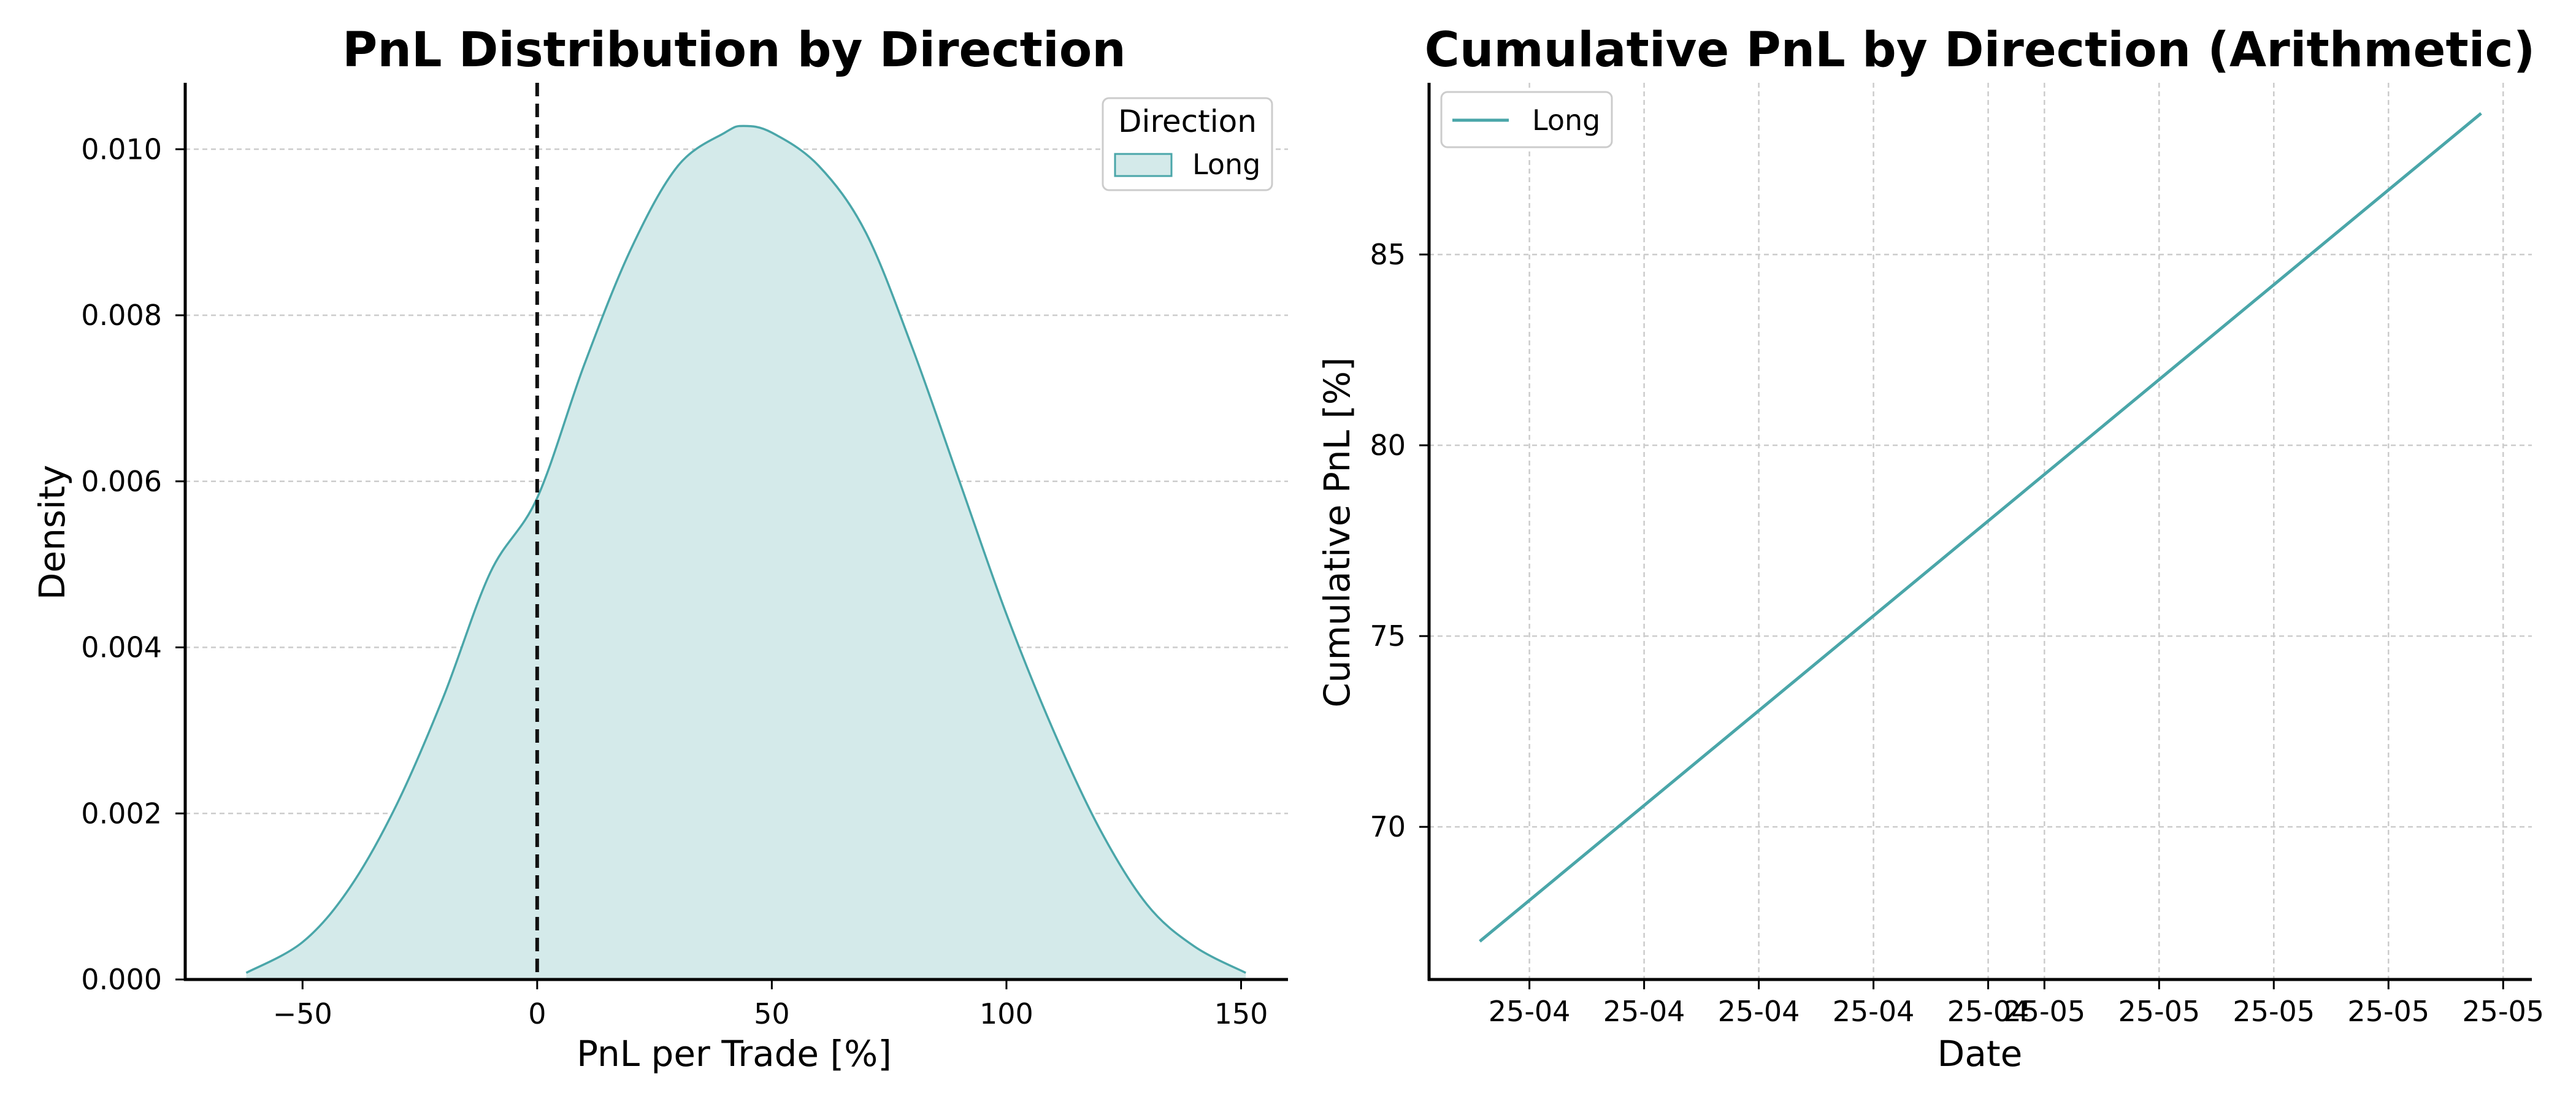 The image size is (2576, 1104). What do you see at coordinates (1187, 121) in the screenshot?
I see `kde-legend-title: Direction` at bounding box center [1187, 121].